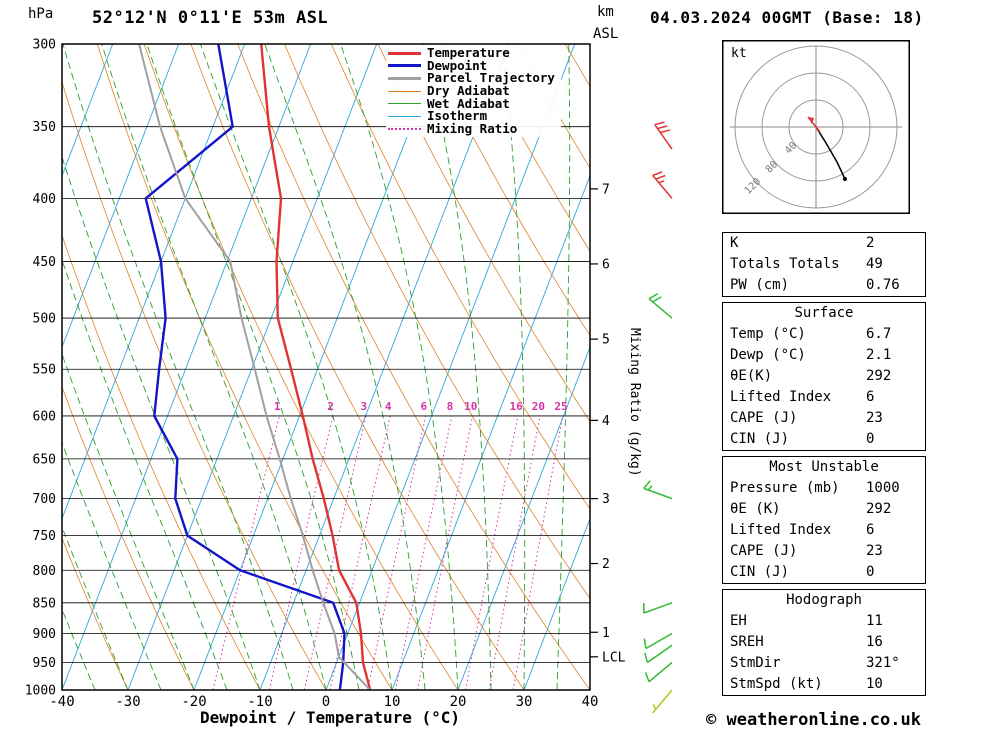  What do you see at coordinates (44, 262) in the screenshot?
I see `pressure-tick-label: 450` at bounding box center [44, 262].